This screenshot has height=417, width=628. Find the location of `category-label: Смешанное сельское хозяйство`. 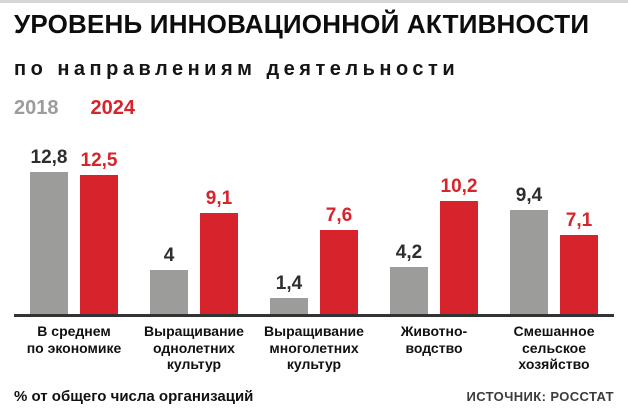

category-label: Смешанное сельское хозяйство is located at coordinates (554, 348).